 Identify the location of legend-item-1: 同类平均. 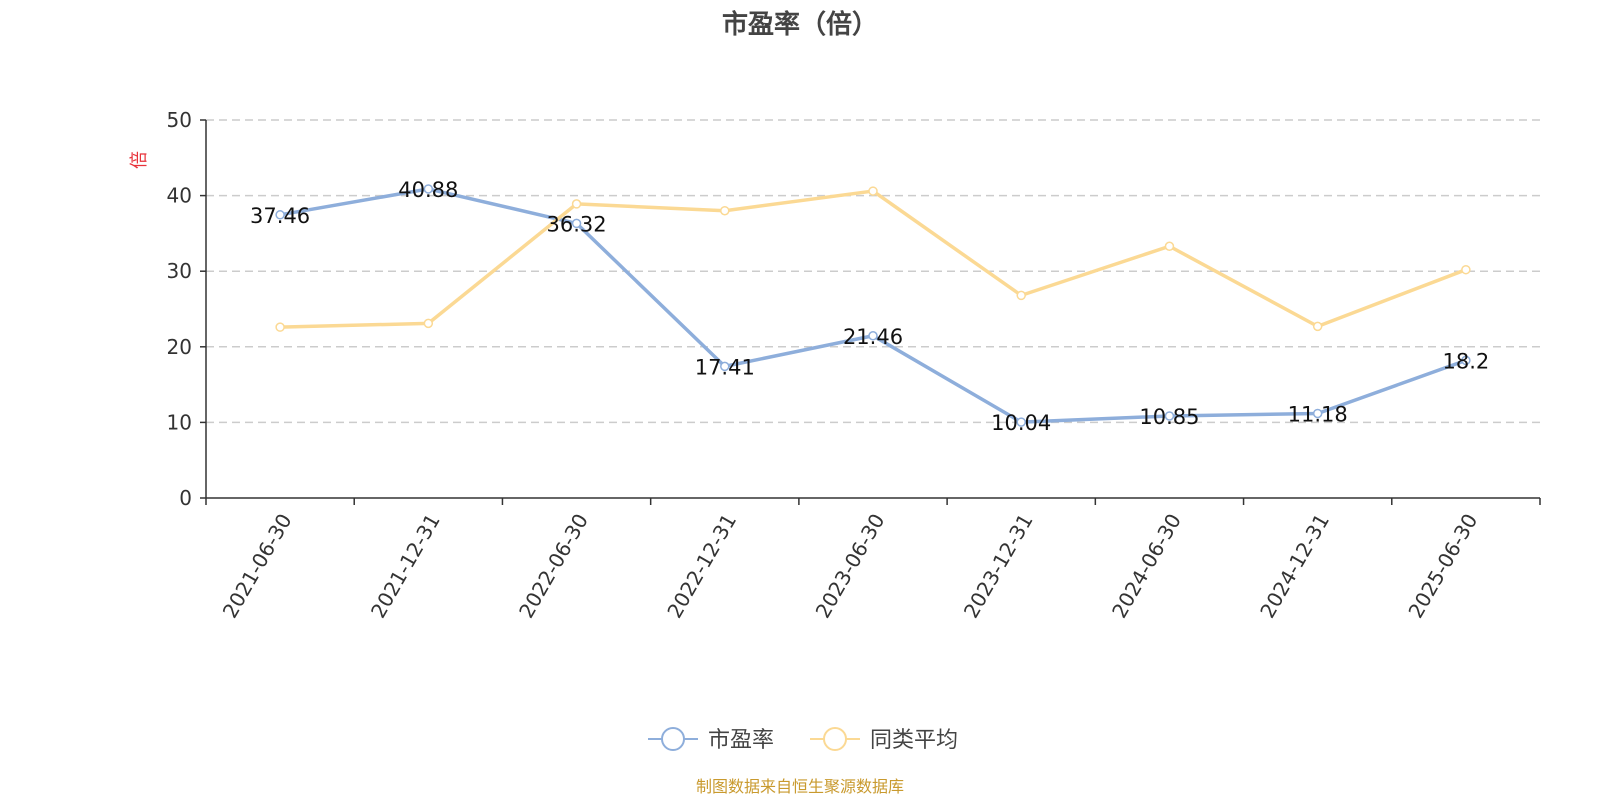
(884, 740).